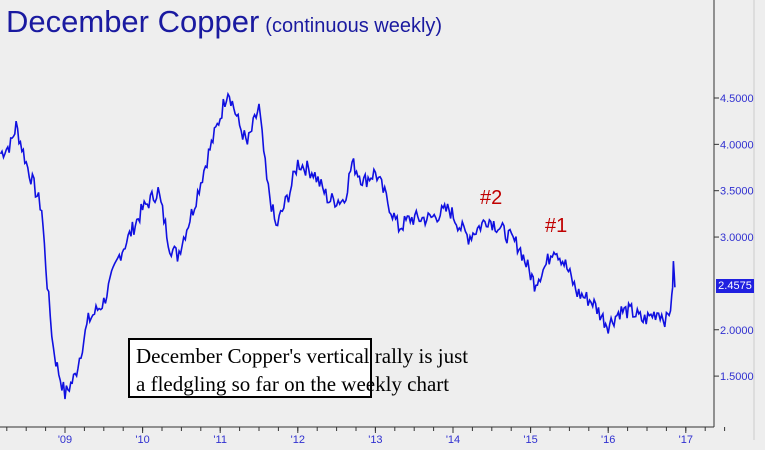 Image resolution: width=765 pixels, height=450 pixels. I want to click on x-tick-label: '13, so click(375, 440).